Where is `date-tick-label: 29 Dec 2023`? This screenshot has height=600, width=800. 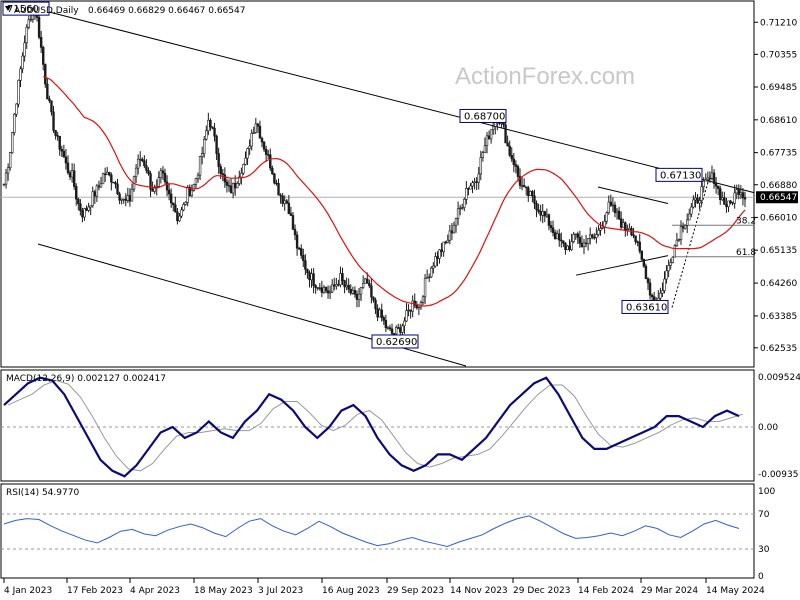
date-tick-label: 29 Dec 2023 is located at coordinates (542, 591).